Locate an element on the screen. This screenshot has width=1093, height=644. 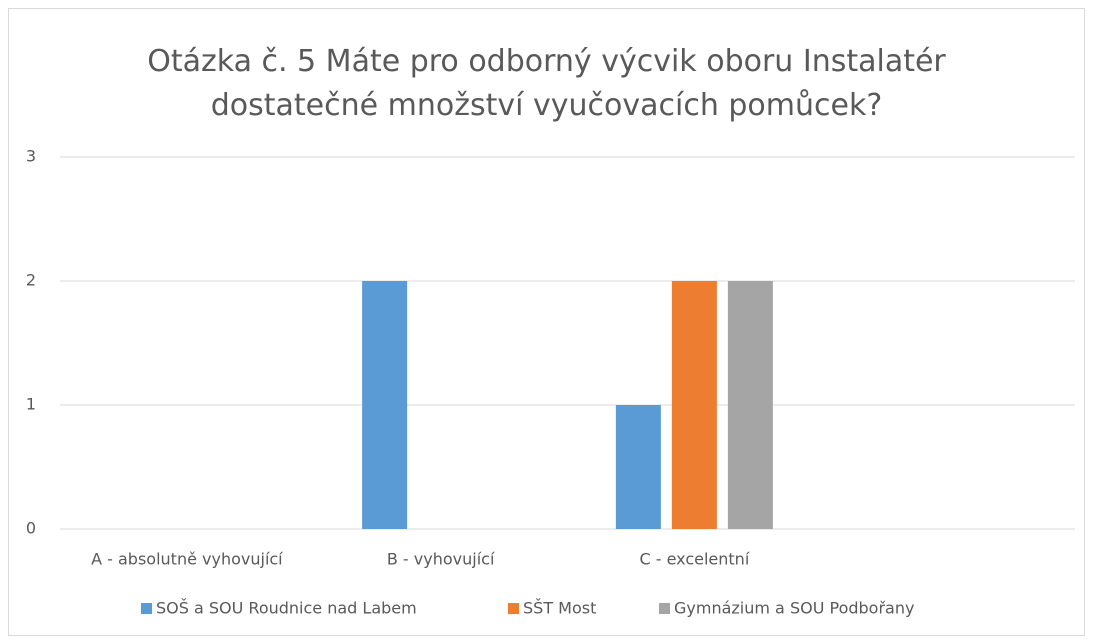
y-tick-label: 2 is located at coordinates (31, 280).